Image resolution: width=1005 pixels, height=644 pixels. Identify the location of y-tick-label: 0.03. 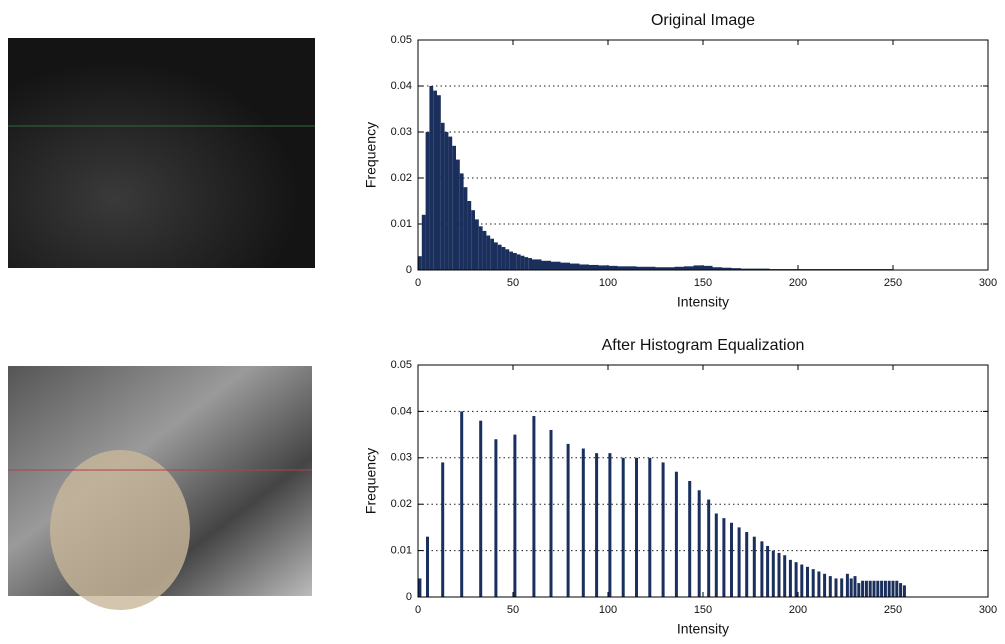
(401, 132).